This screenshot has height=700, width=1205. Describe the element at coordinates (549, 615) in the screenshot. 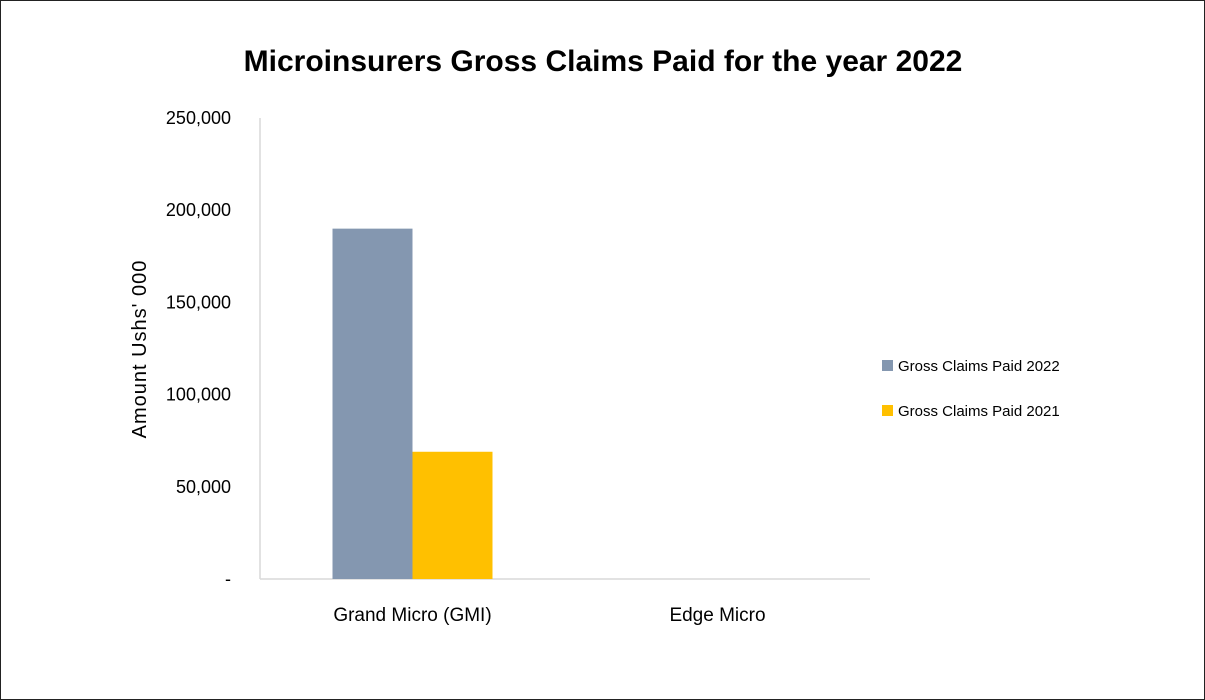

I see `x-axis-categories: Grand Micro (GMI) Edge Micro` at that location.